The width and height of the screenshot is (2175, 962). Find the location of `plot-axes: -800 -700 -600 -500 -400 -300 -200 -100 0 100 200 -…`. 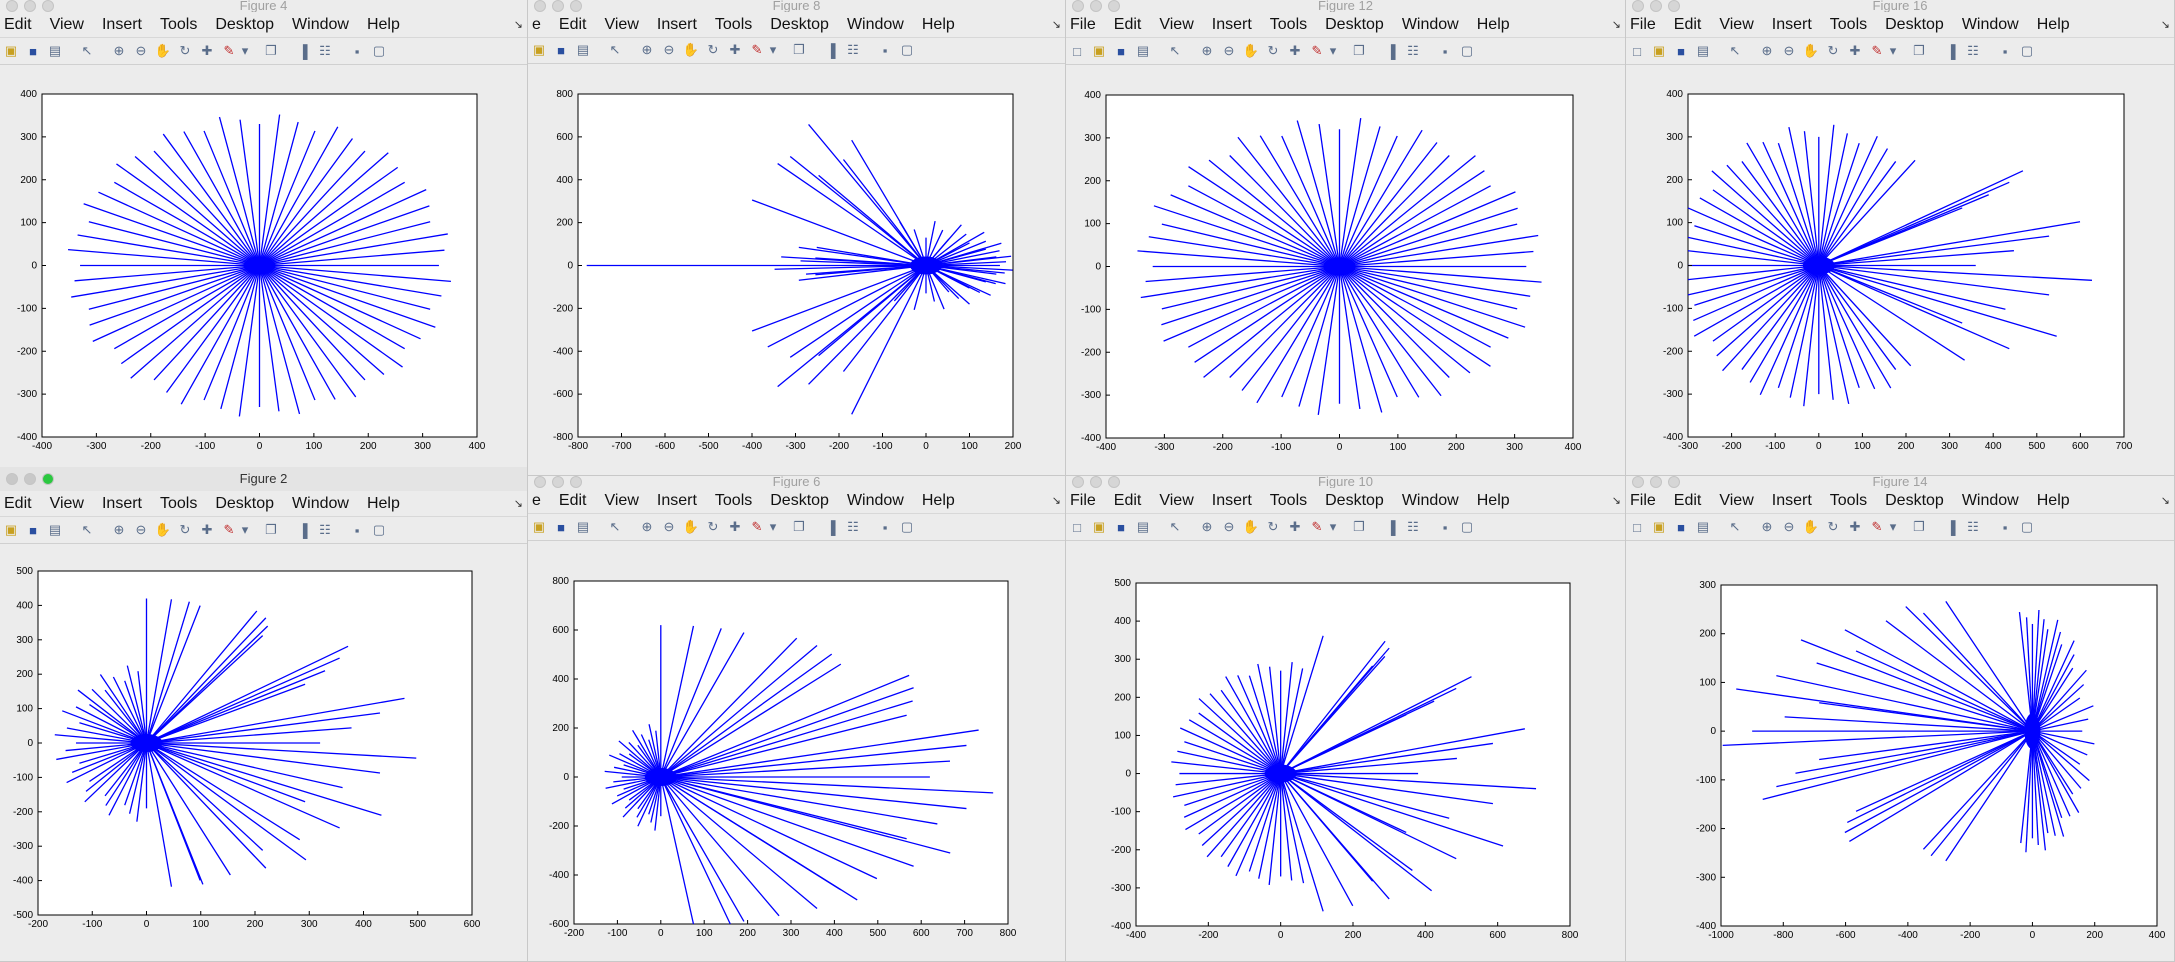

plot-axes: -800 -700 -600 -500 -400 -300 -200 -100 0 100 200 -… is located at coordinates (797, 238).